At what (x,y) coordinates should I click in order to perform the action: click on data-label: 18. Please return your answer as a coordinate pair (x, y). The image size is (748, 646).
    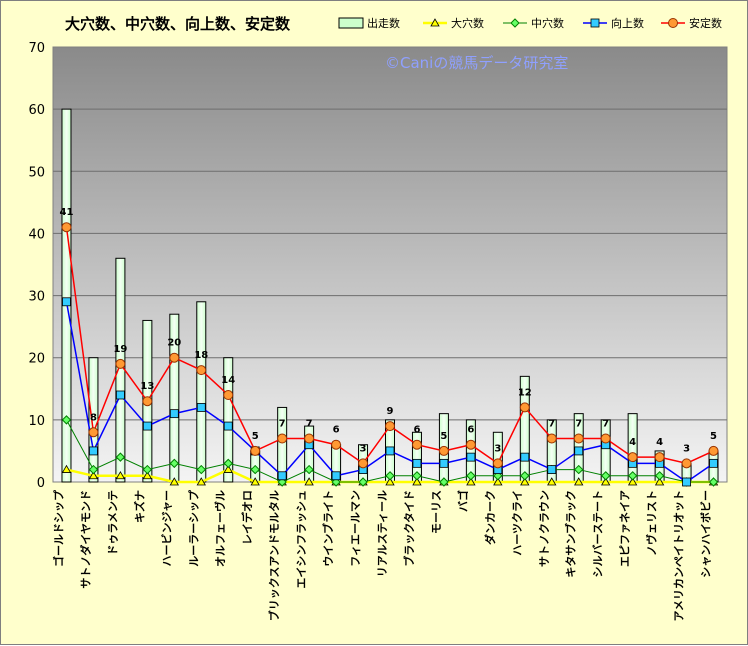
    Looking at the image, I should click on (201, 355).